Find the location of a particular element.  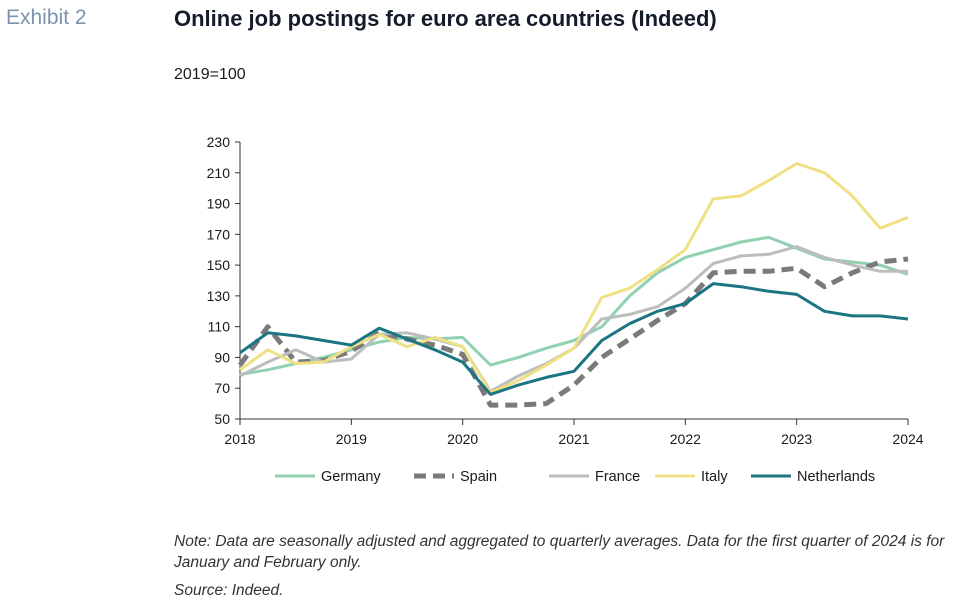

y-tick-label: 130 is located at coordinates (219, 296).